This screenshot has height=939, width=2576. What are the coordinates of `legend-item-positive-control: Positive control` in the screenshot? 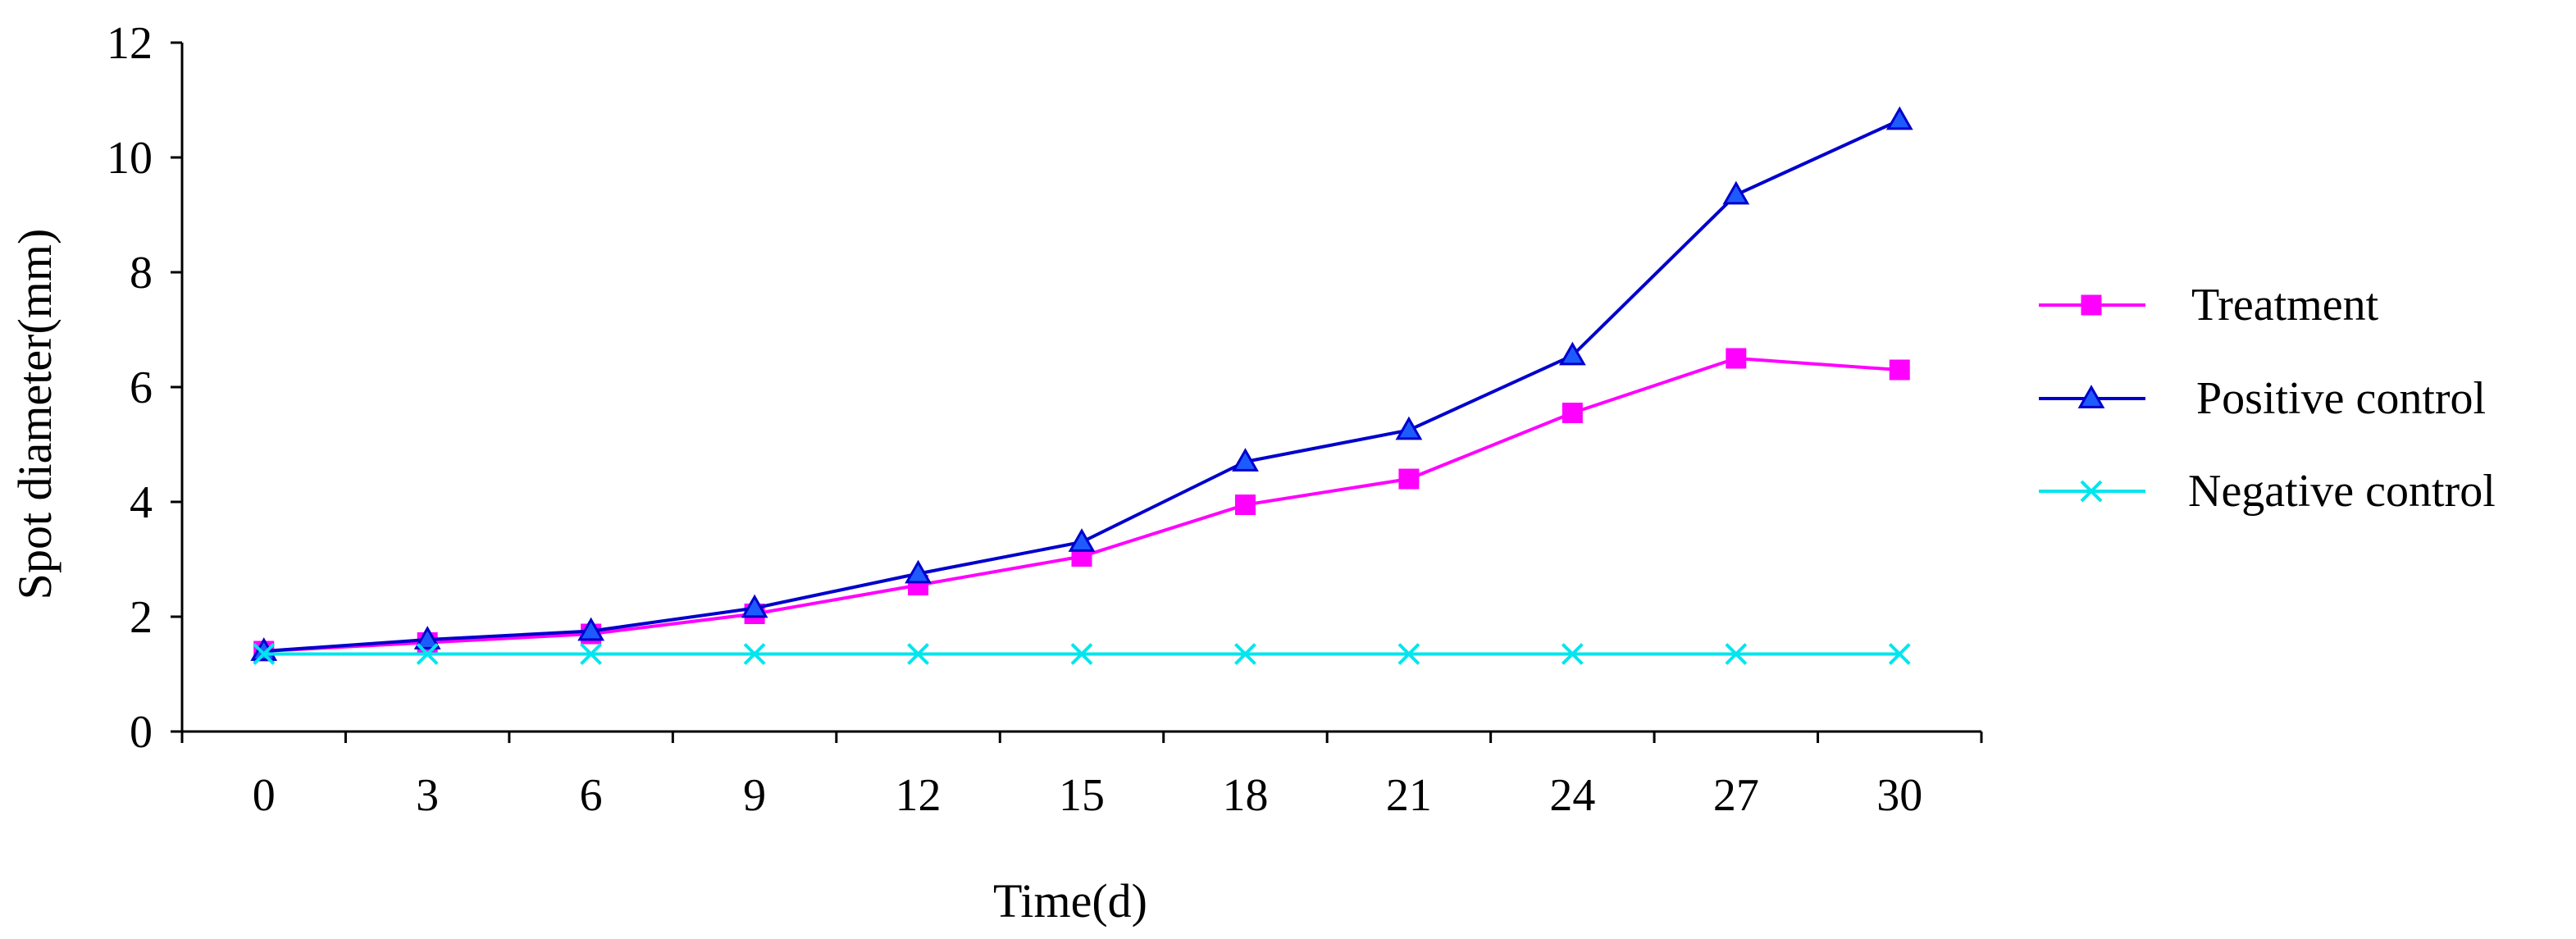 It's located at (2262, 398).